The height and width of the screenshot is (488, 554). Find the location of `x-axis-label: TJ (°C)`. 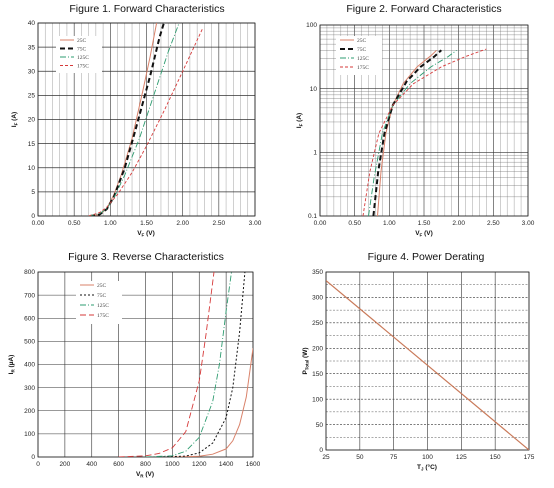

x-axis-label: TJ (°C) is located at coordinates (427, 467).